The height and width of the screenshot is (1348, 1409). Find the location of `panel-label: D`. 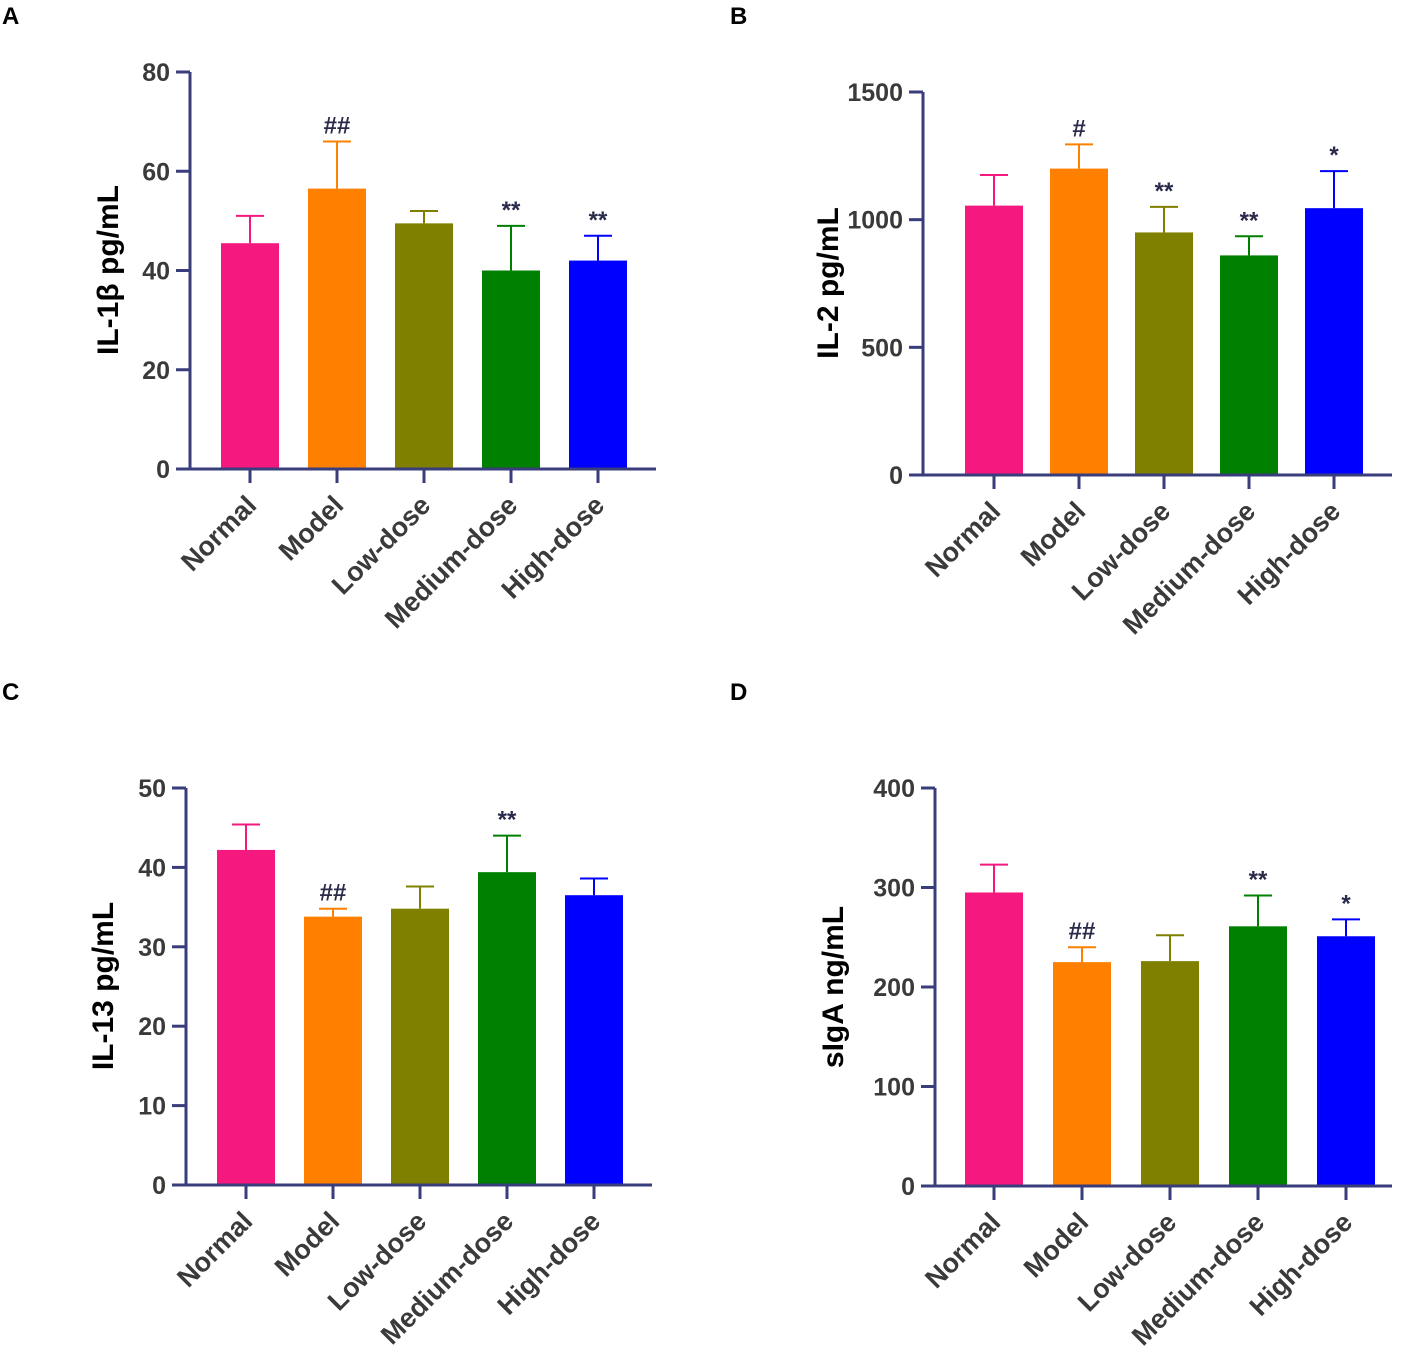

panel-label: D is located at coordinates (738, 692).